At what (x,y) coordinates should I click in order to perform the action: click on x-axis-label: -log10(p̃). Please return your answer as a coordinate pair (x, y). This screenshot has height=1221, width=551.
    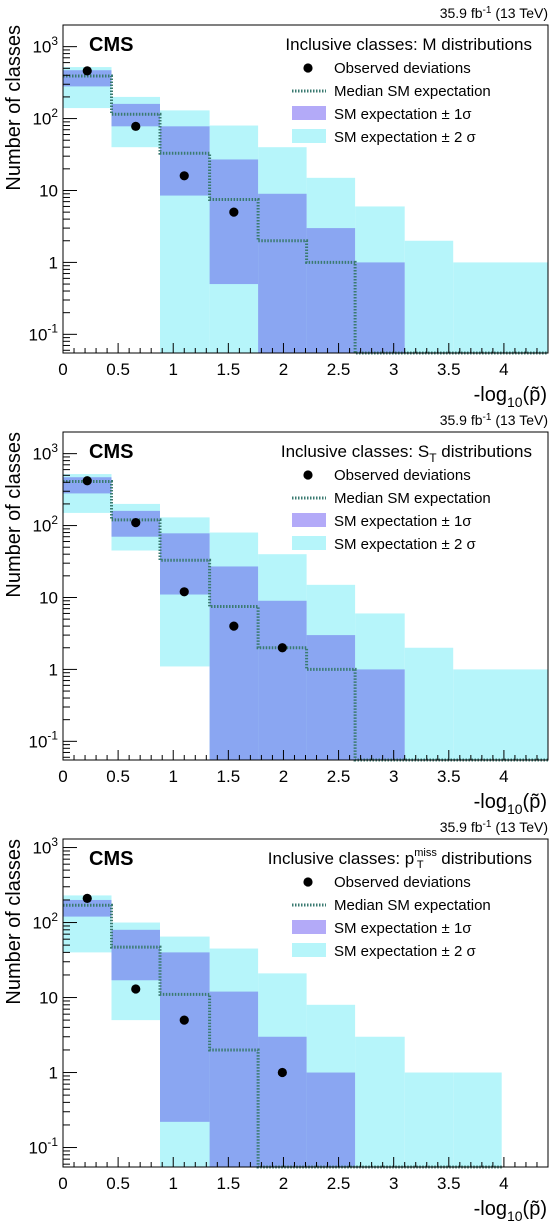
    Looking at the image, I should click on (510, 1209).